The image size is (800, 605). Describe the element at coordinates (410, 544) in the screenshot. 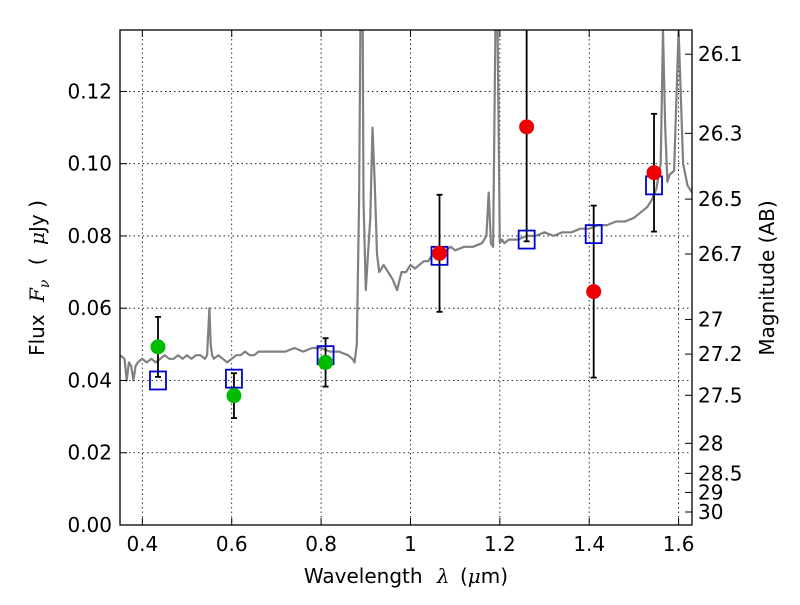

I see `x-tick-label: 1` at that location.